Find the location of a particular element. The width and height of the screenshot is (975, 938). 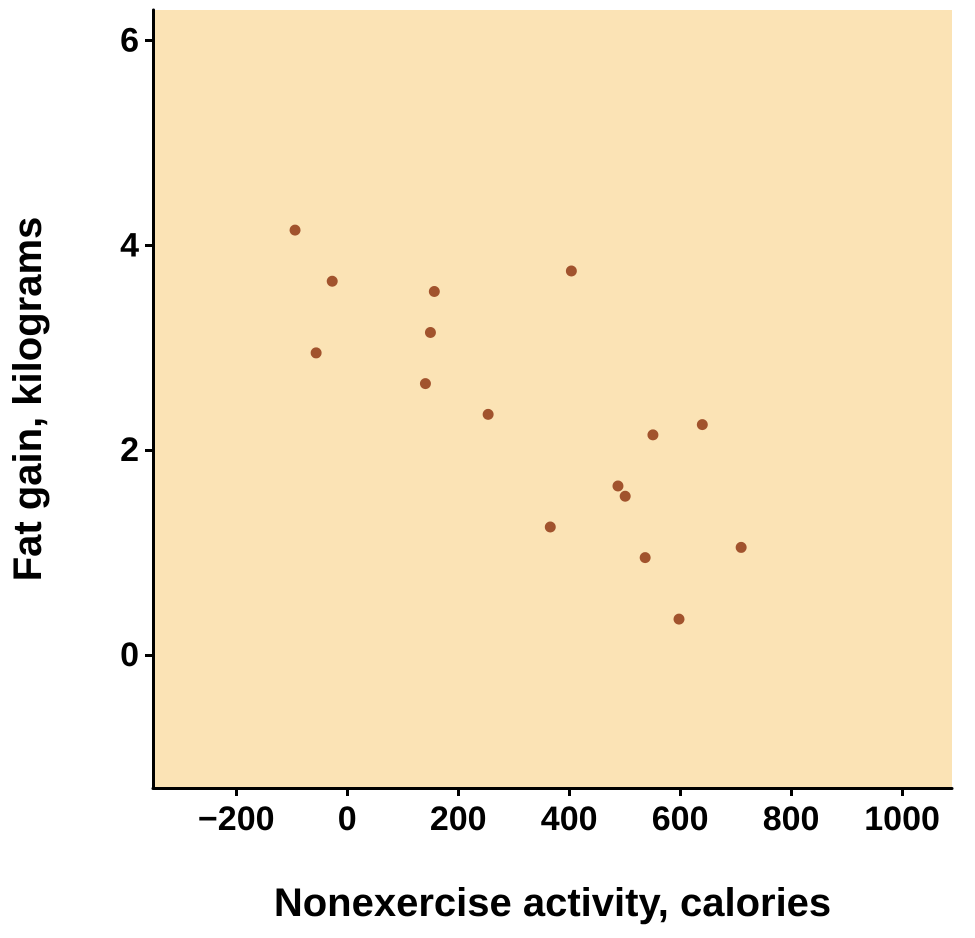

x-tick-label: −200 is located at coordinates (236, 819).